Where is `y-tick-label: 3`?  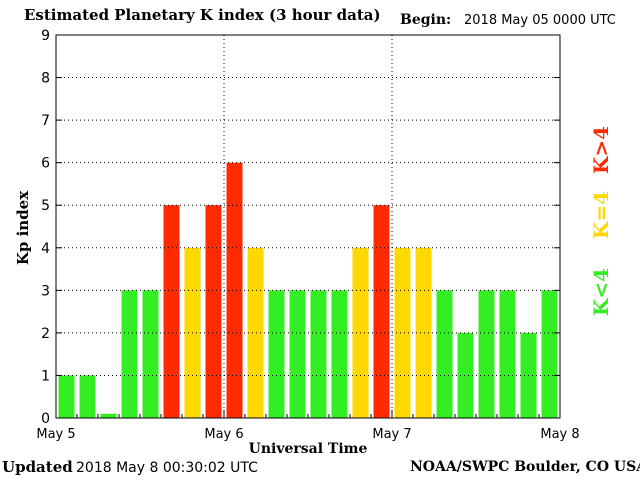
y-tick-label: 3 is located at coordinates (45, 291).